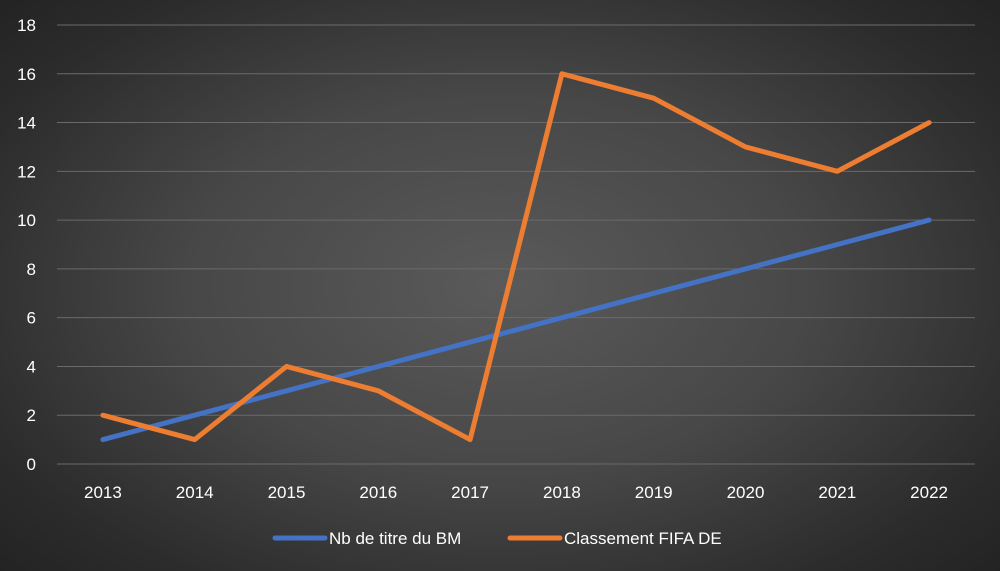  Describe the element at coordinates (26, 123) in the screenshot. I see `y-tick-label: 14` at that location.